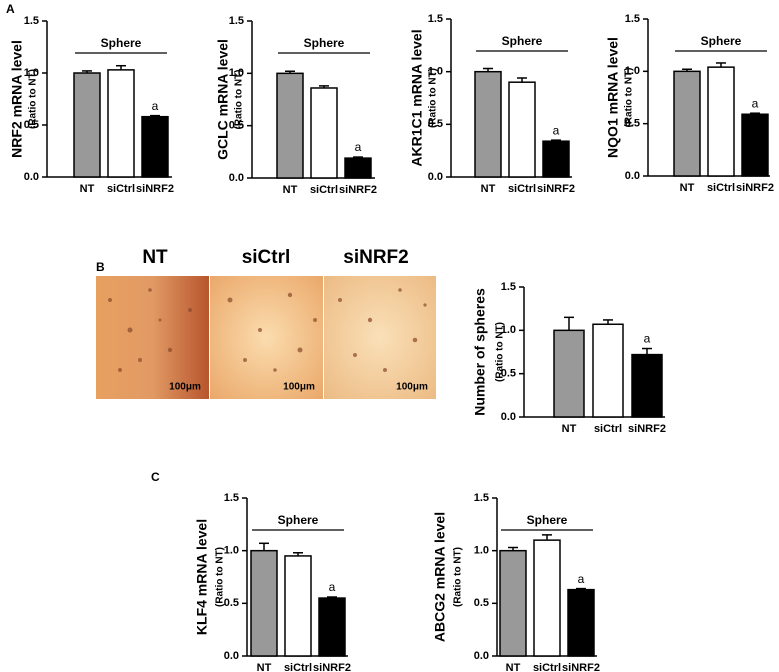 The height and width of the screenshot is (672, 779). What do you see at coordinates (10, 9) in the screenshot?
I see `panel-label: A` at bounding box center [10, 9].